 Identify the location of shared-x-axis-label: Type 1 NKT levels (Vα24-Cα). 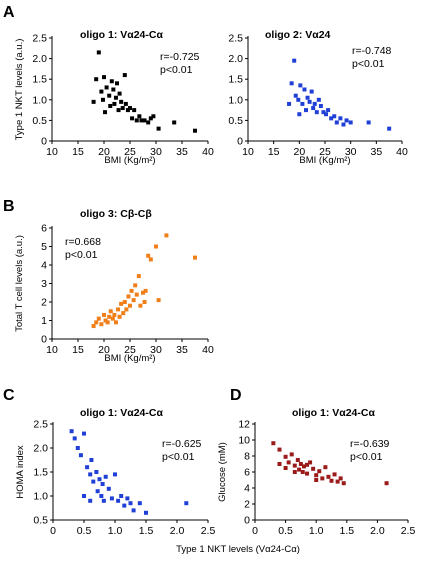
(238, 549).